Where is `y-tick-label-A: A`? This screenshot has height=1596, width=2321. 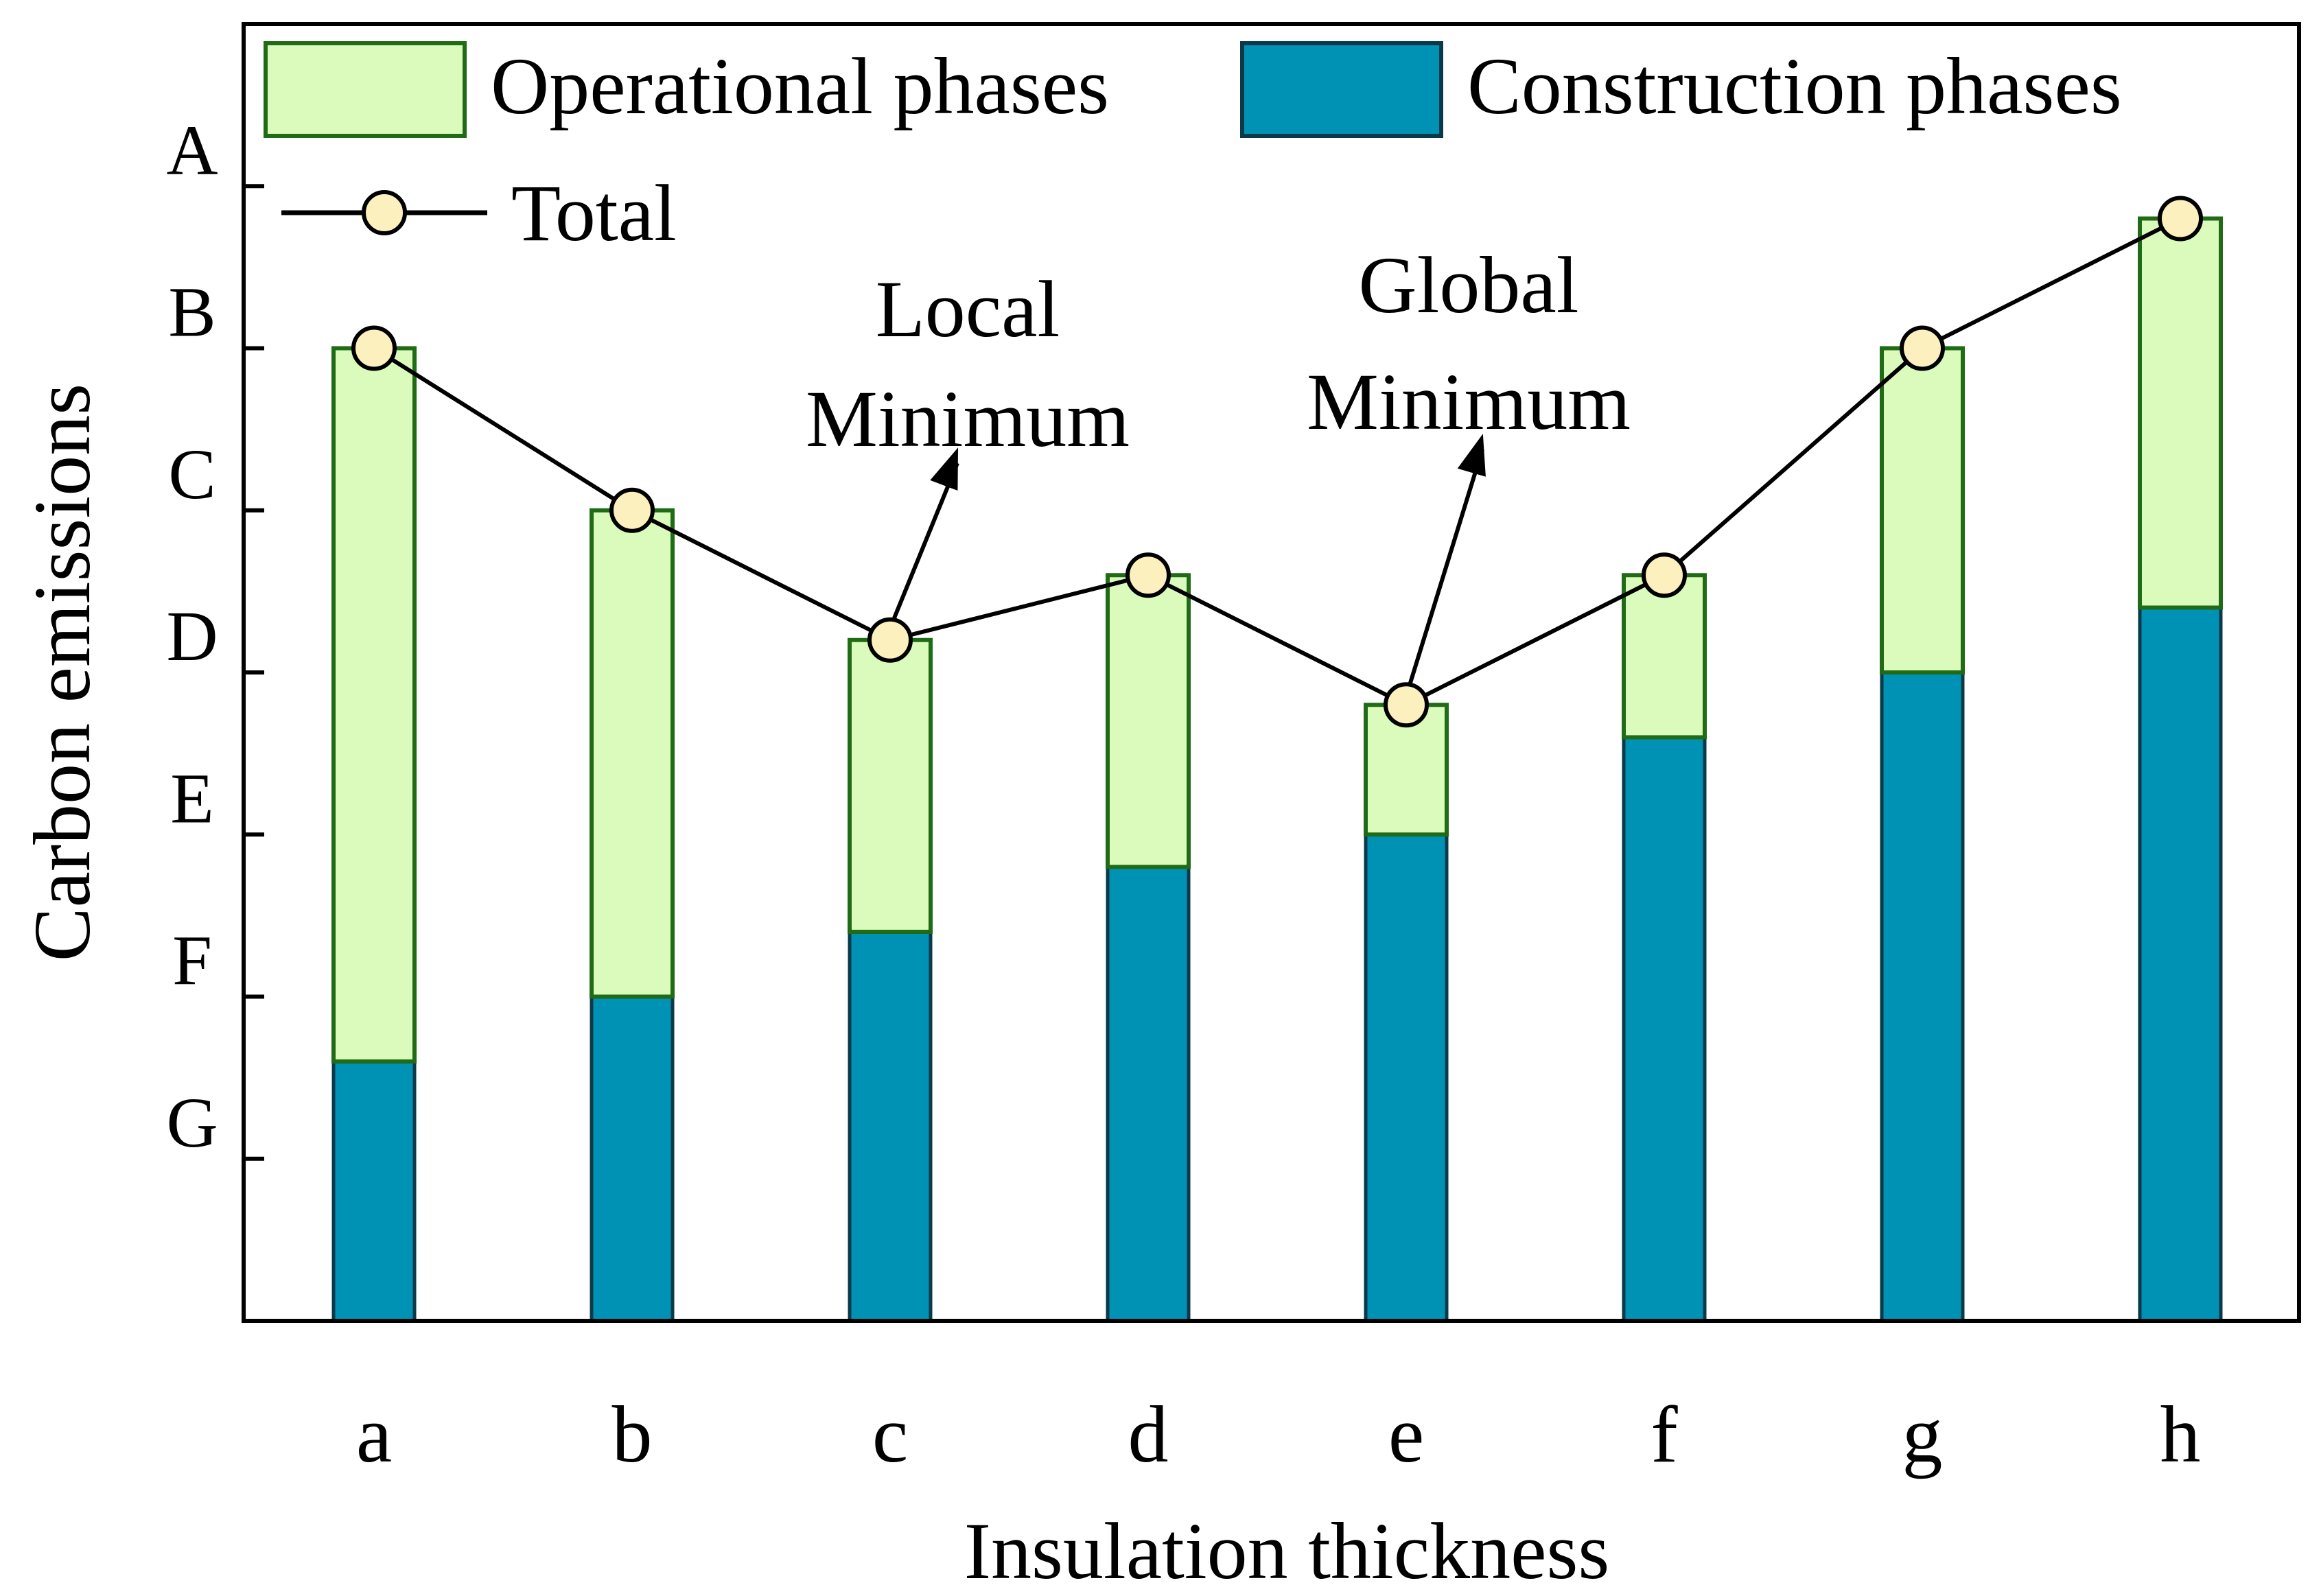
y-tick-label-A: A is located at coordinates (192, 149).